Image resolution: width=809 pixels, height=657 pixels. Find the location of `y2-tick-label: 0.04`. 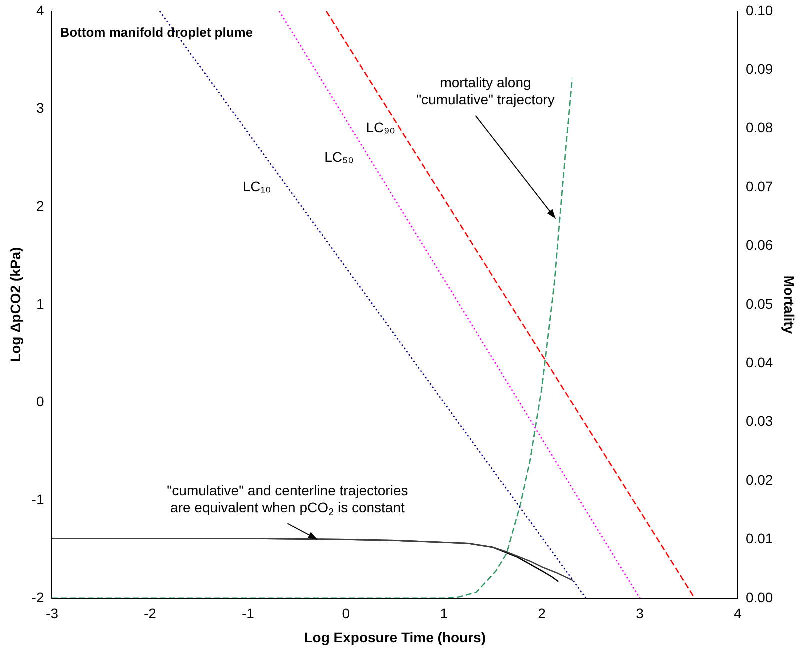

y2-tick-label: 0.04 is located at coordinates (760, 362).